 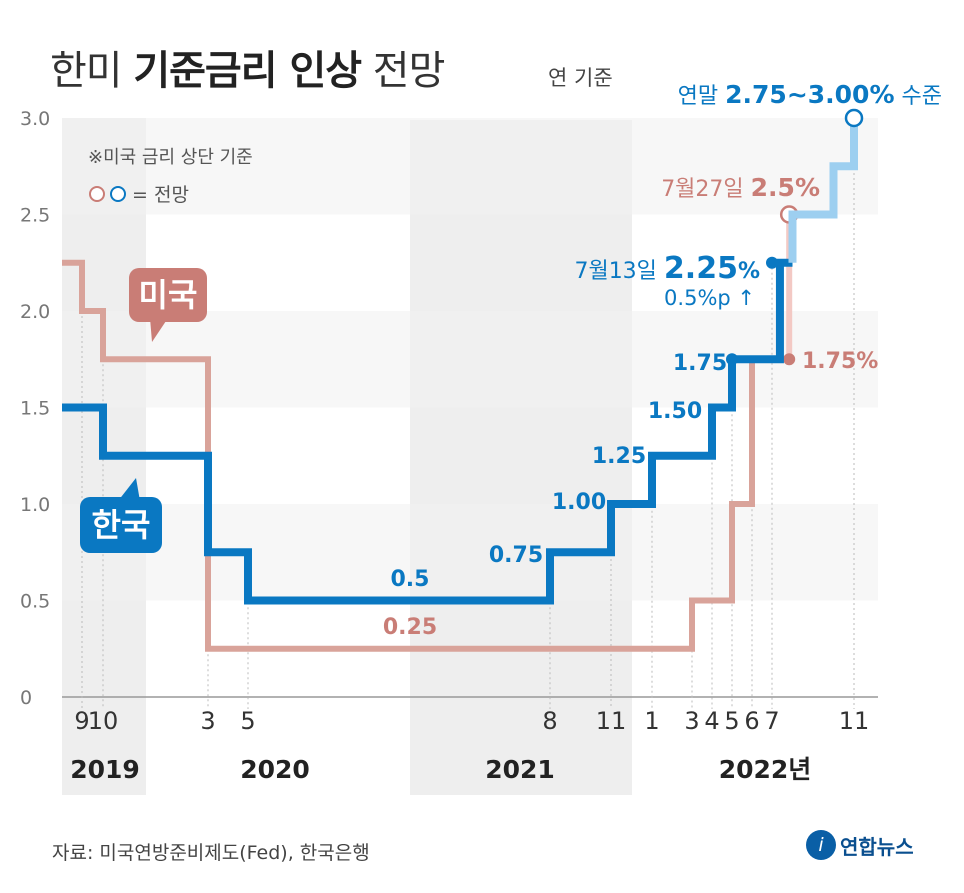 What do you see at coordinates (86, 71) in the screenshot?
I see `title-part-1: 한미` at bounding box center [86, 71].